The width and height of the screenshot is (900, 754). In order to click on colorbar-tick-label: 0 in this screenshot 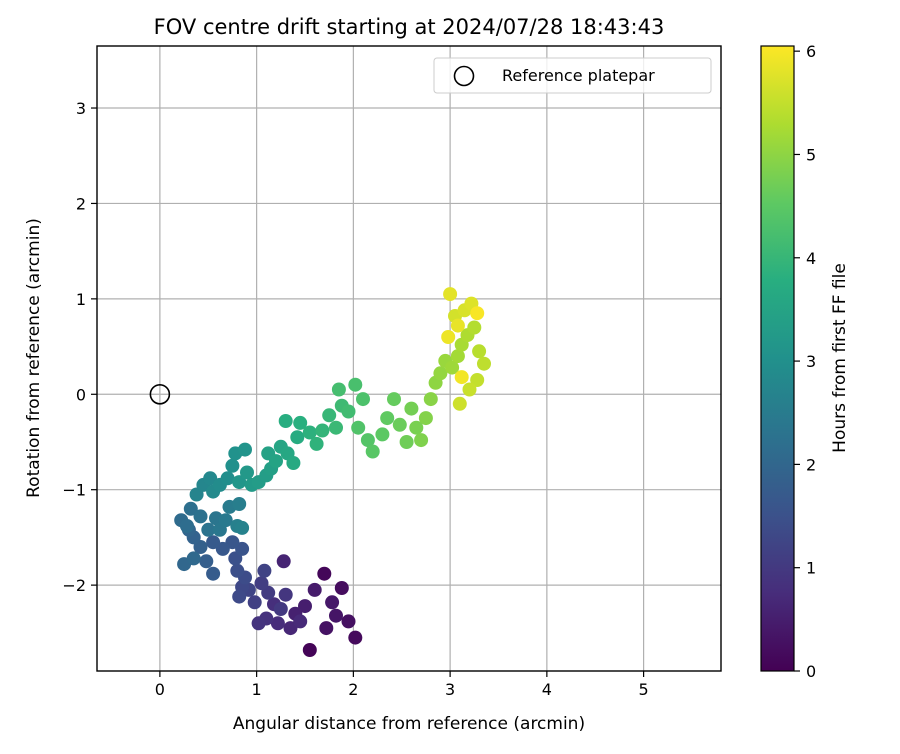, I will do `click(811, 671)`.